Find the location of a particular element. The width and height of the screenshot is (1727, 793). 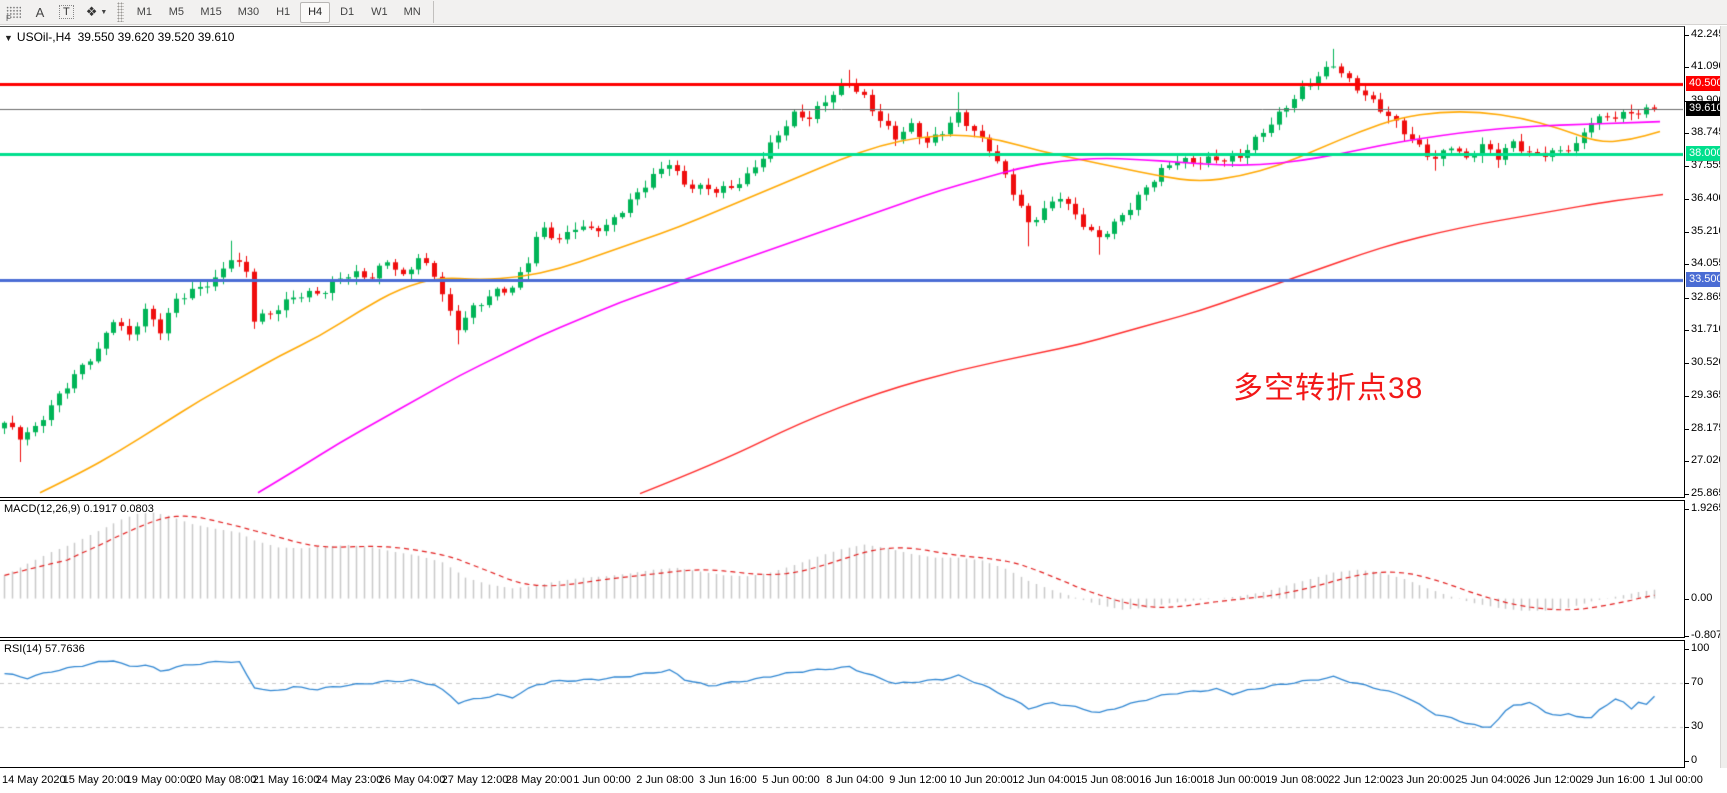

date-label: 19 May 00:00 is located at coordinates (159, 780).